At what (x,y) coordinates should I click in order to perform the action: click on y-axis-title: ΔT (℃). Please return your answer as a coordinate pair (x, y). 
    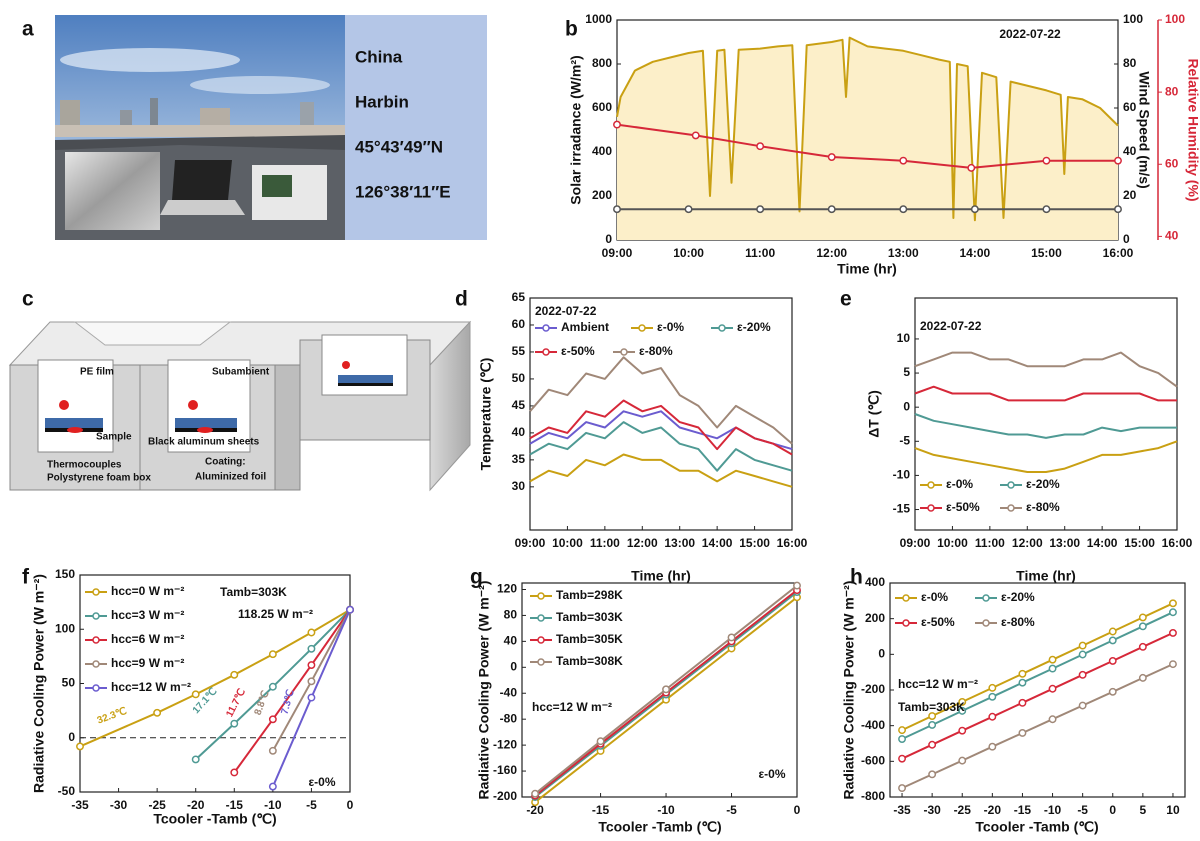
    Looking at the image, I should click on (874, 414).